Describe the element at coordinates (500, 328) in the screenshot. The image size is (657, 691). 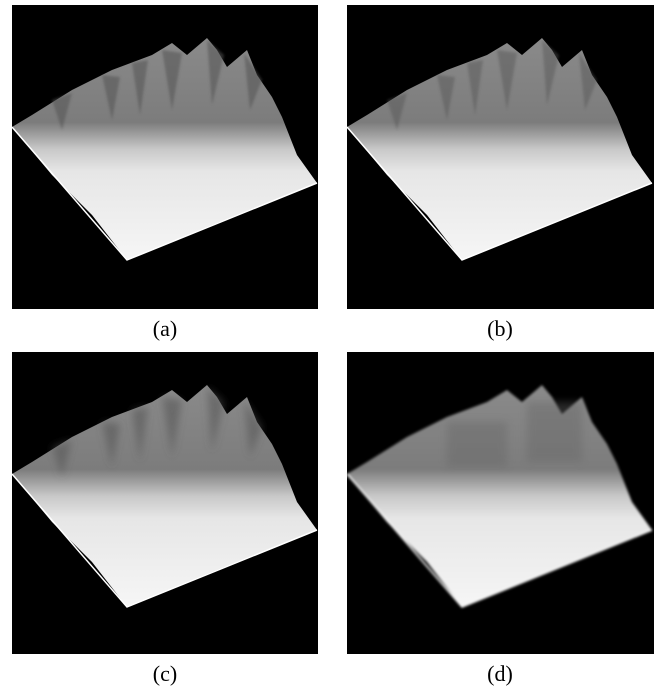
I see `panel-label: (b)` at that location.